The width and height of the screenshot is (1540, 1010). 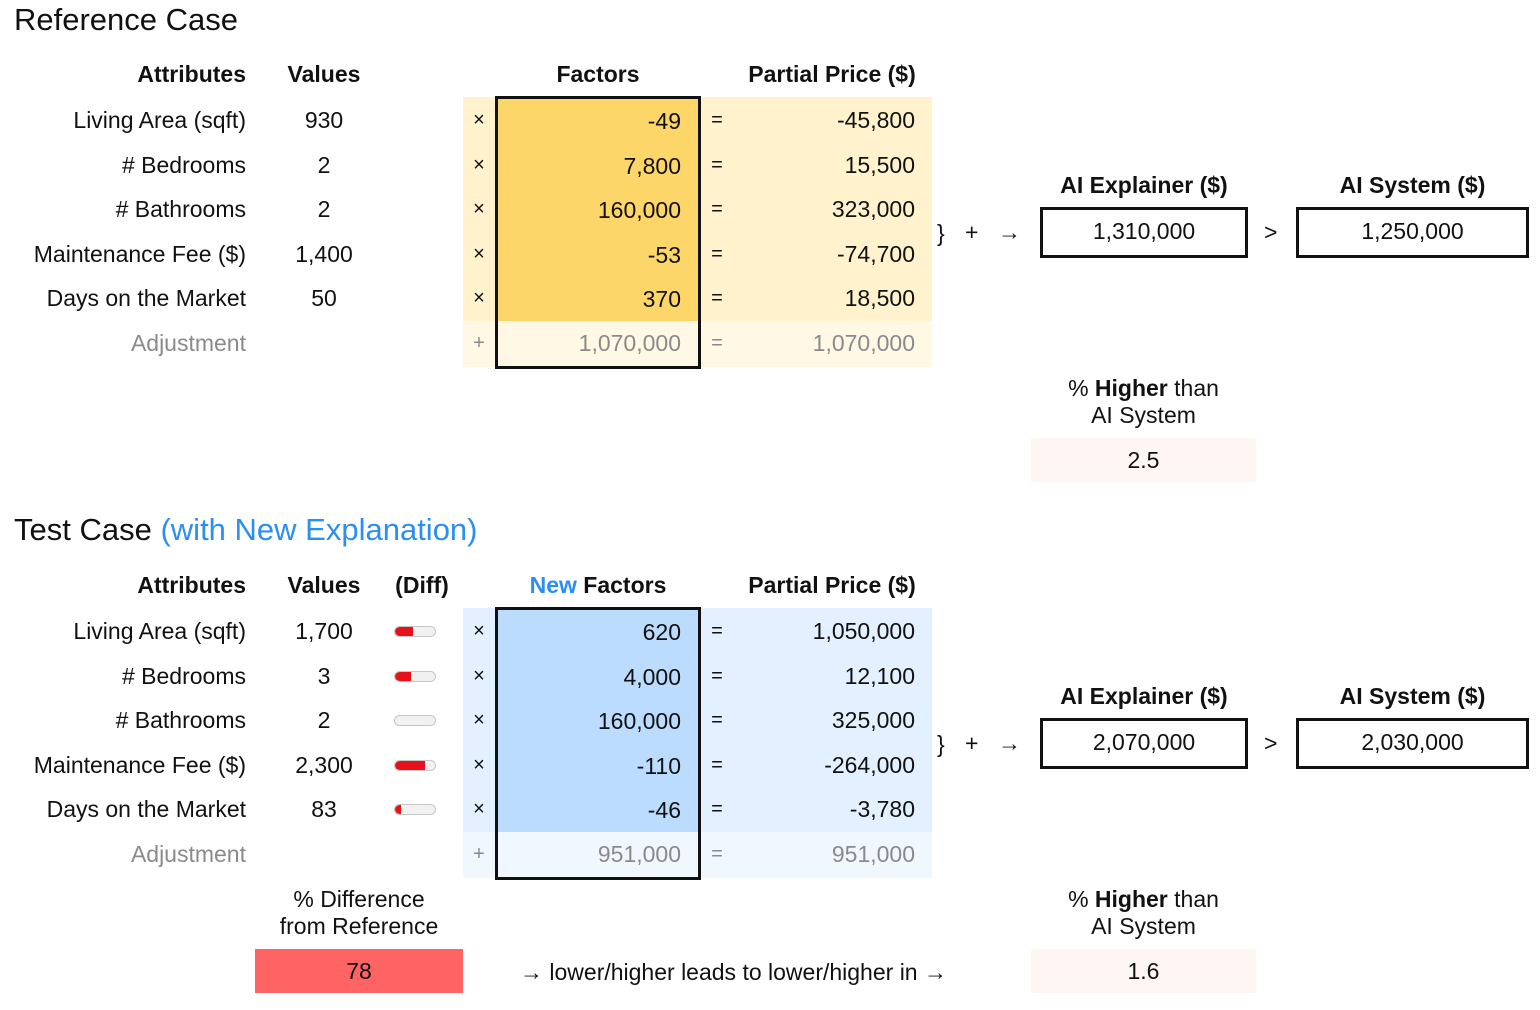 I want to click on partial-price: 323,000, so click(x=873, y=209).